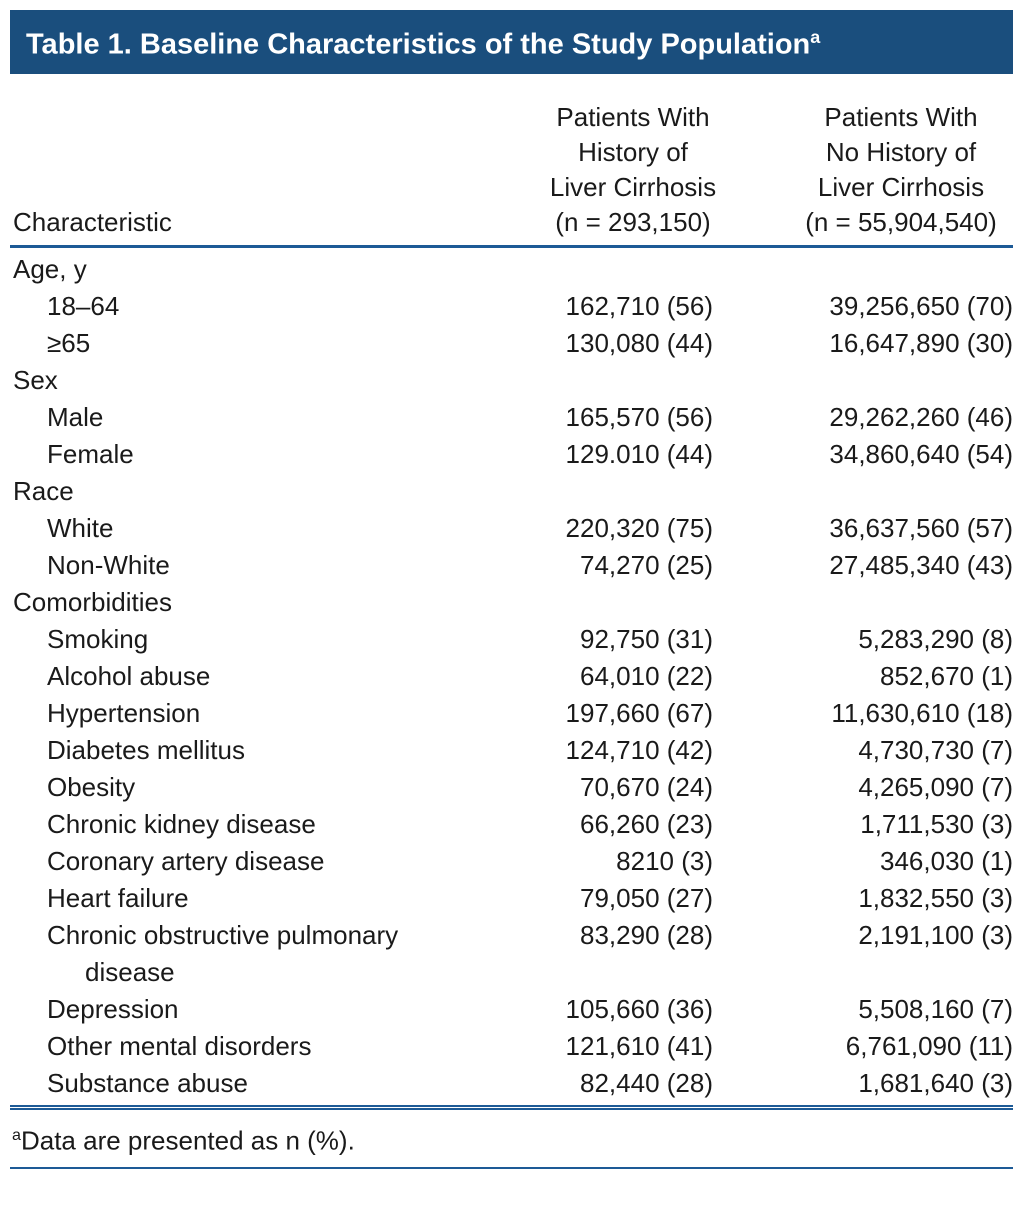  I want to click on value-no-history-of-cirrhosis: 36,637,560 (57), so click(921, 527).